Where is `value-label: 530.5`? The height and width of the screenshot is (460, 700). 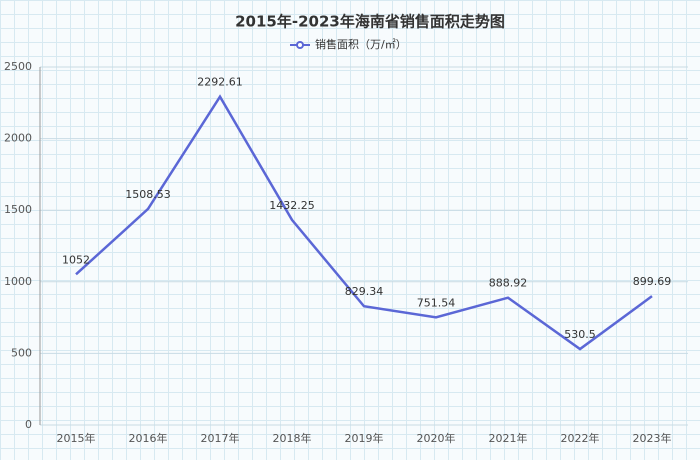
value-label: 530.5 is located at coordinates (580, 334).